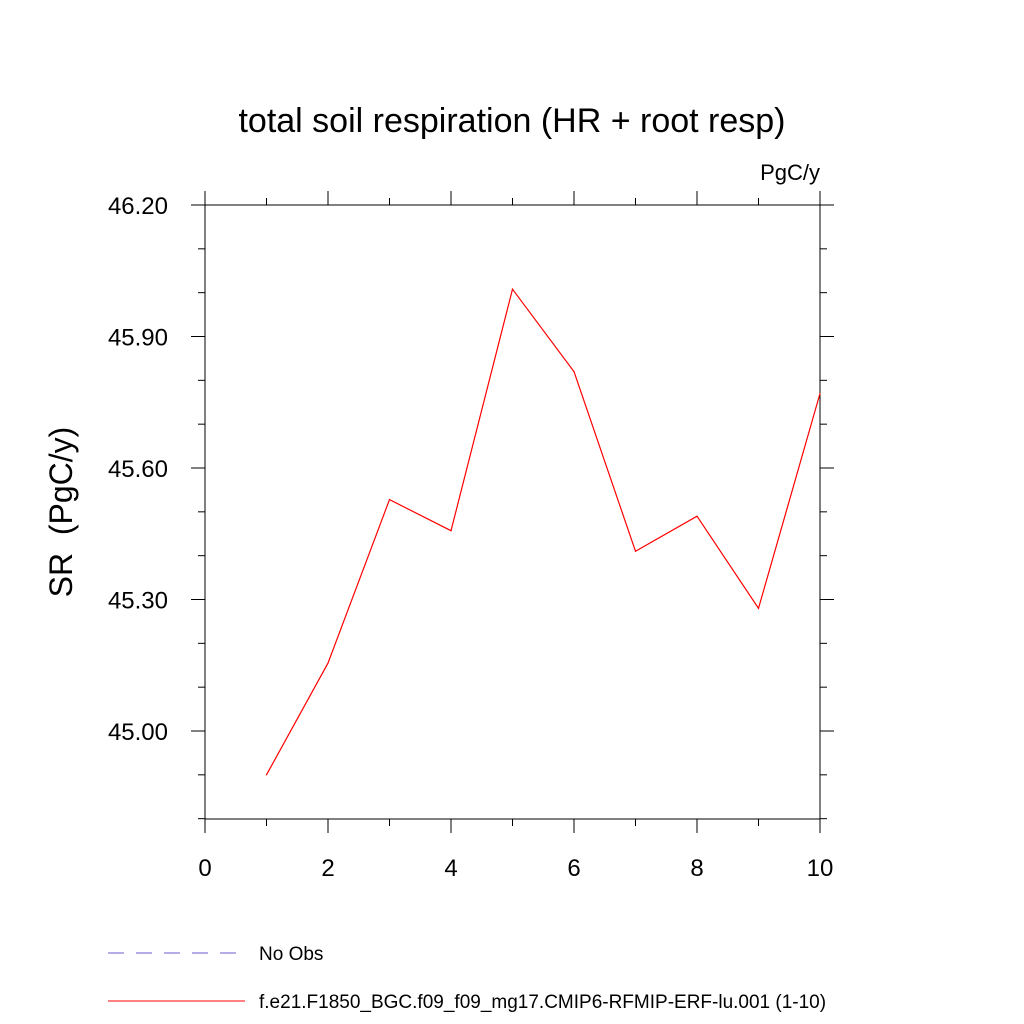  What do you see at coordinates (138, 601) in the screenshot?
I see `y-tick-label: 45.30` at bounding box center [138, 601].